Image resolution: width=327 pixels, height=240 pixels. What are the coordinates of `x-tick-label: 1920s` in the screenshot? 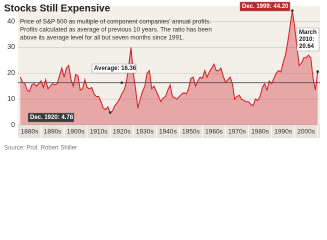 It's located at (122, 132).